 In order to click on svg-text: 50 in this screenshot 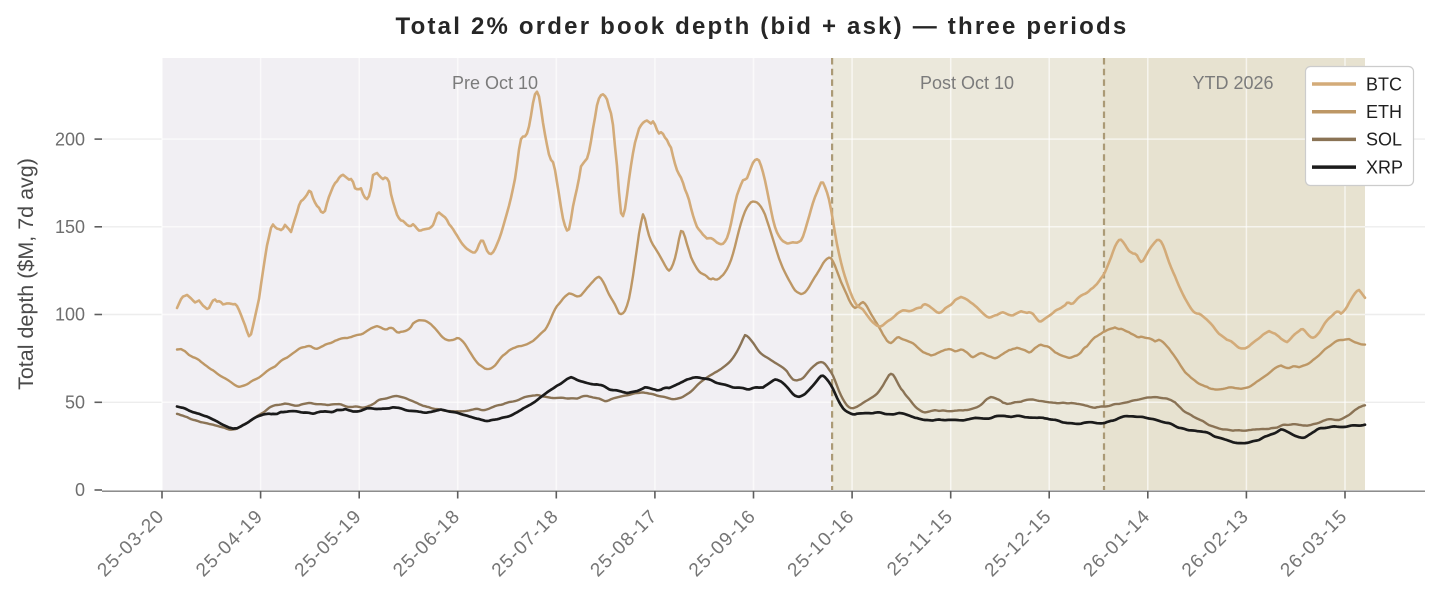, I will do `click(75, 403)`.